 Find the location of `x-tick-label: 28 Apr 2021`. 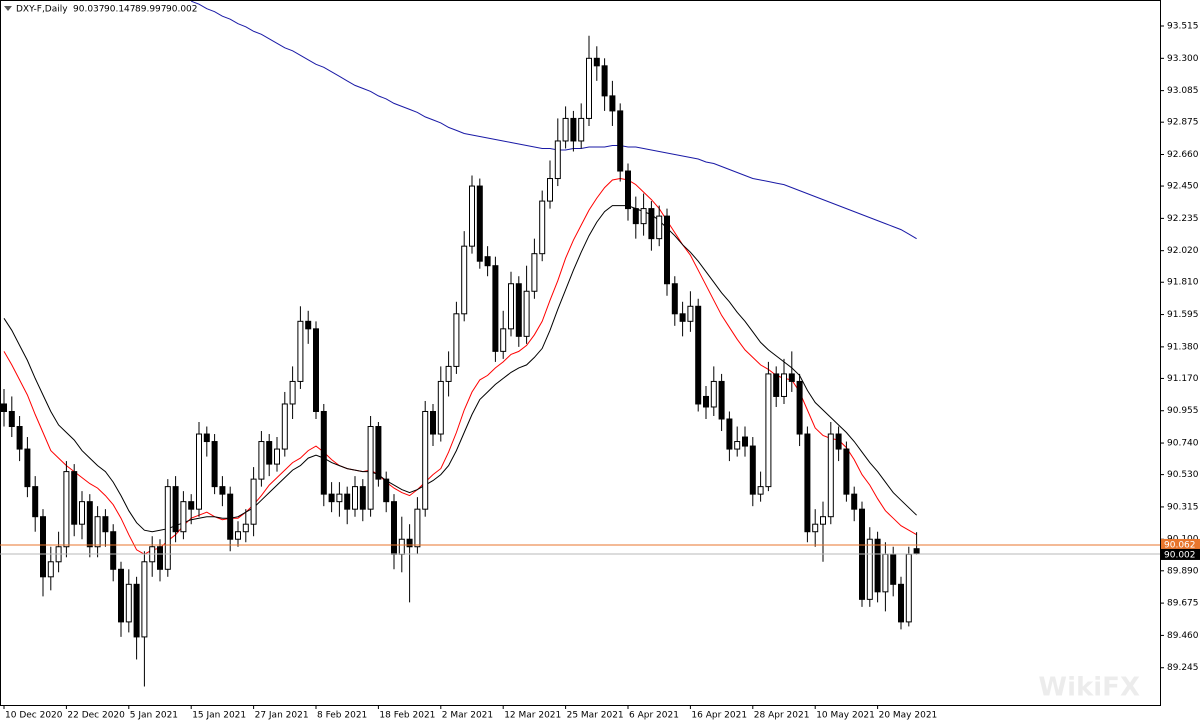

x-tick-label: 28 Apr 2021 is located at coordinates (782, 716).